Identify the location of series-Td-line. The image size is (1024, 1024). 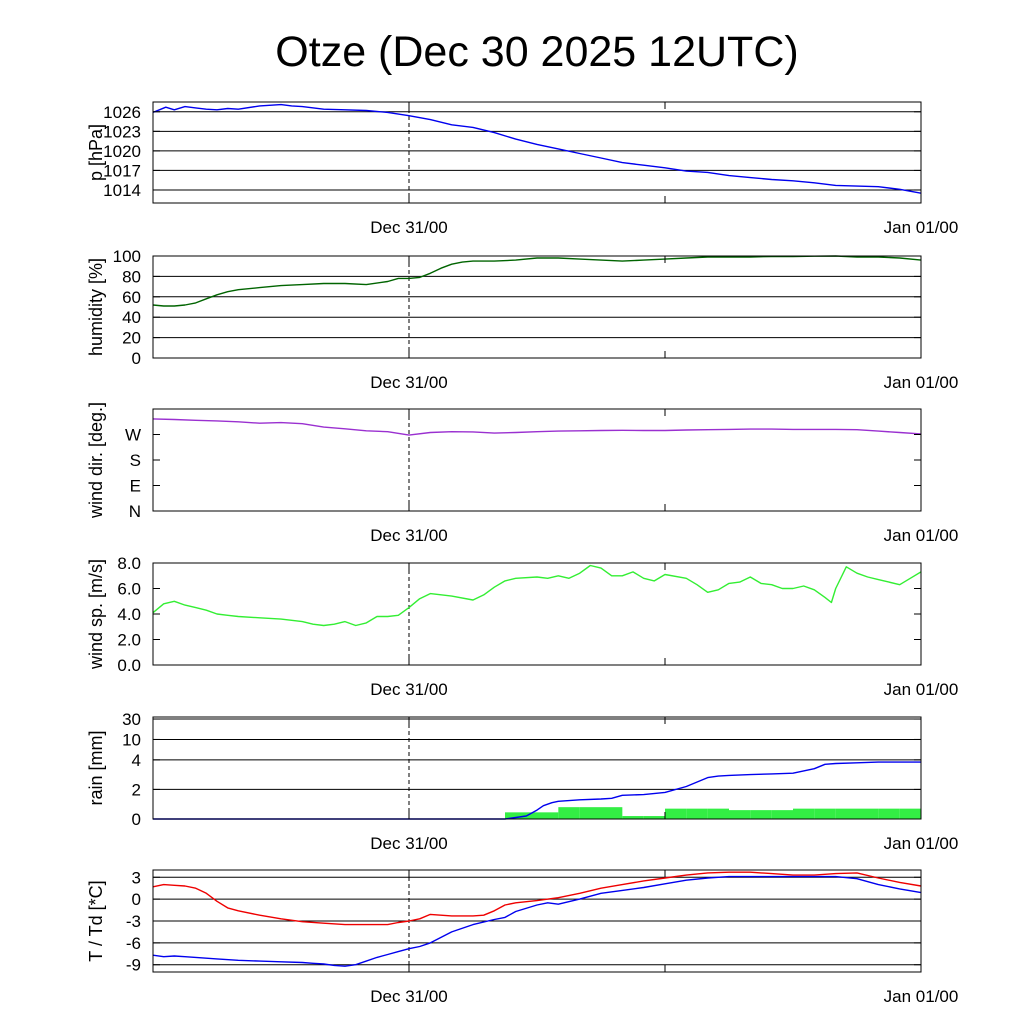
(537, 921).